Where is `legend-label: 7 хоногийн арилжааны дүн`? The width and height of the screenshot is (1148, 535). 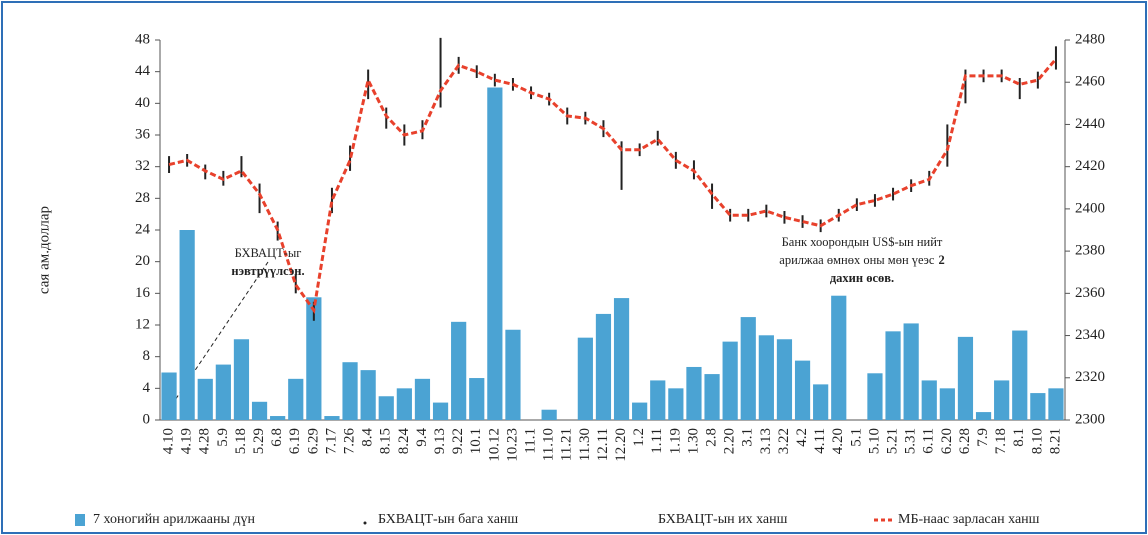
legend-label: 7 хоногийн арилжааны дүн is located at coordinates (174, 519).